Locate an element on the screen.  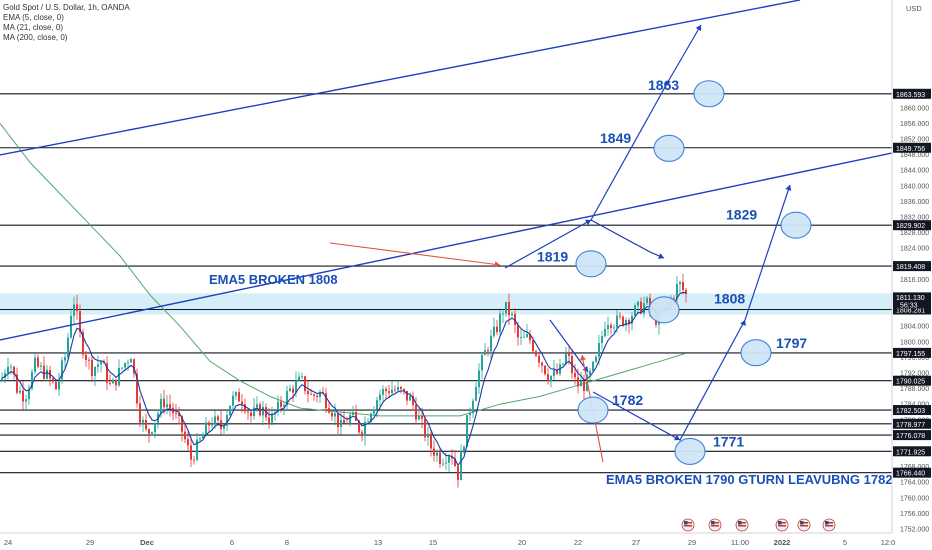
price-tick-label: 1768.000 is located at coordinates (914, 467).